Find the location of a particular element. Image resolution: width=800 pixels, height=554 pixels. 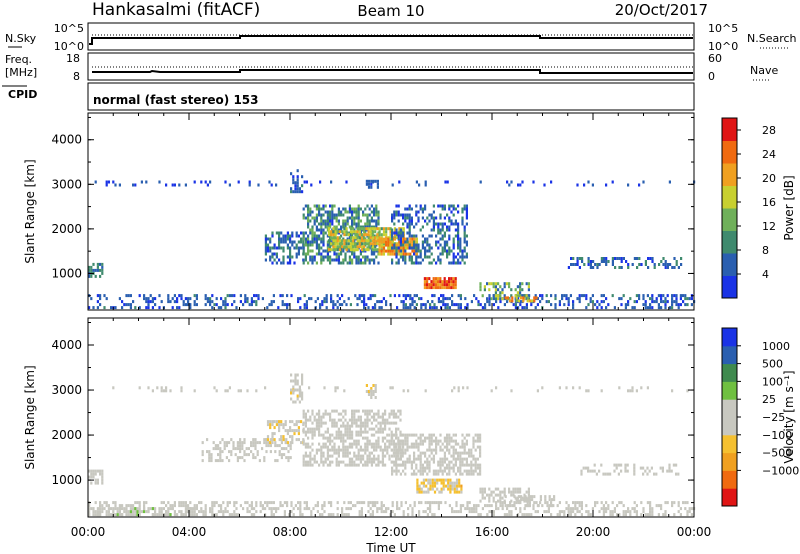

nsky-panel is located at coordinates (391, 36).